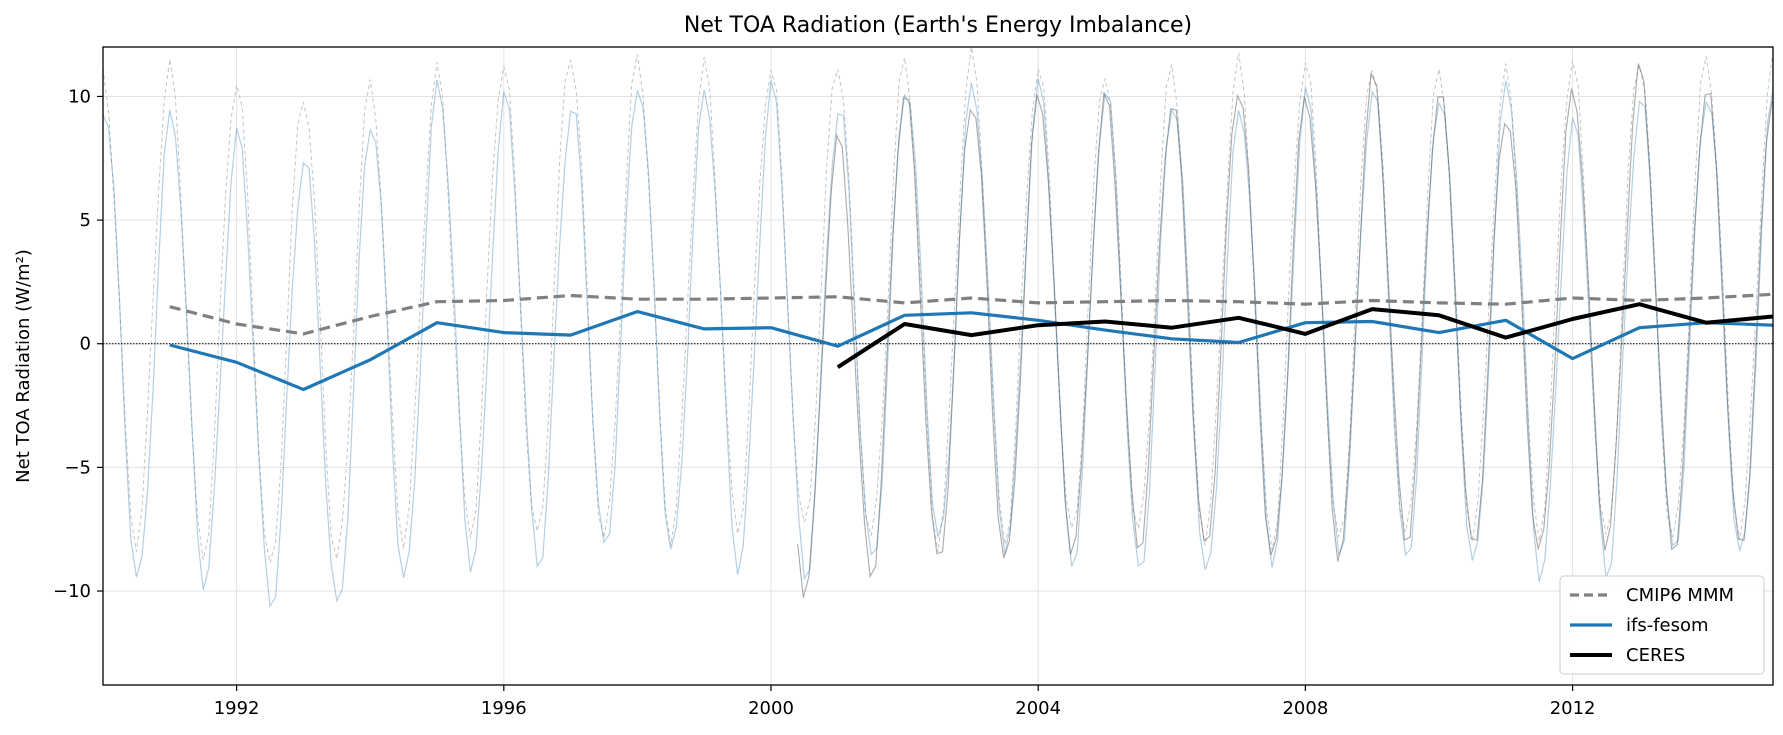  I want to click on x-tick-label-1996: 1996, so click(504, 708).